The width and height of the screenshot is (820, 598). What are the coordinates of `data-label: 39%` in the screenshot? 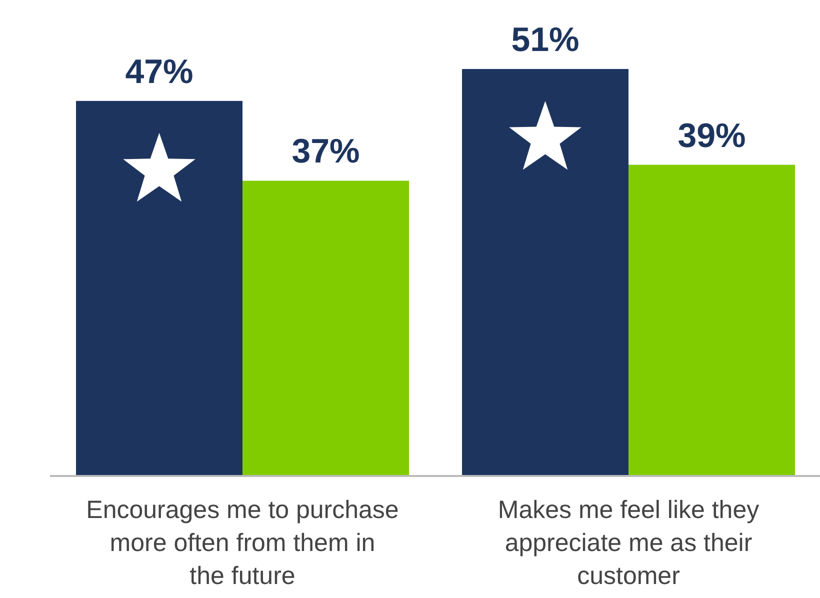 It's located at (712, 135).